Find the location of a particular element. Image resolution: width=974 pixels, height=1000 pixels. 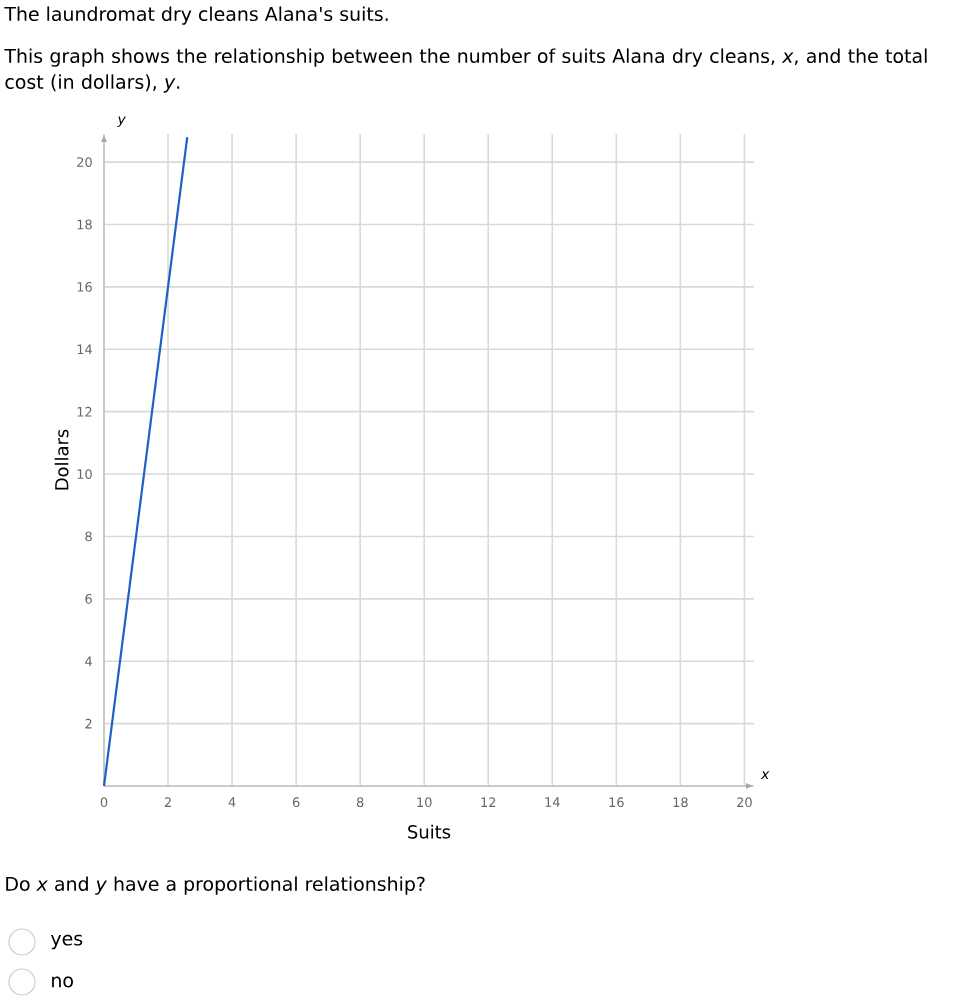

text: yes is located at coordinates (66, 942).